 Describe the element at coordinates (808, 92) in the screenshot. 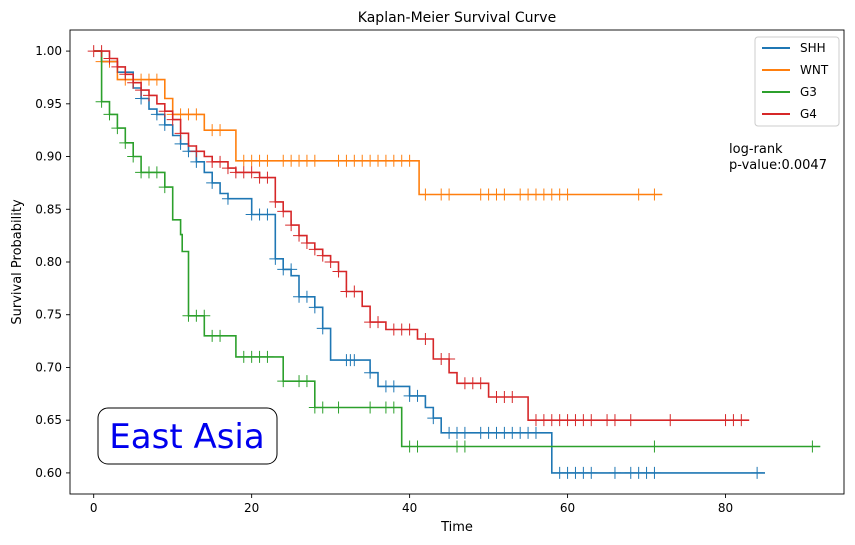

I see `legend-label-g3: G3` at that location.